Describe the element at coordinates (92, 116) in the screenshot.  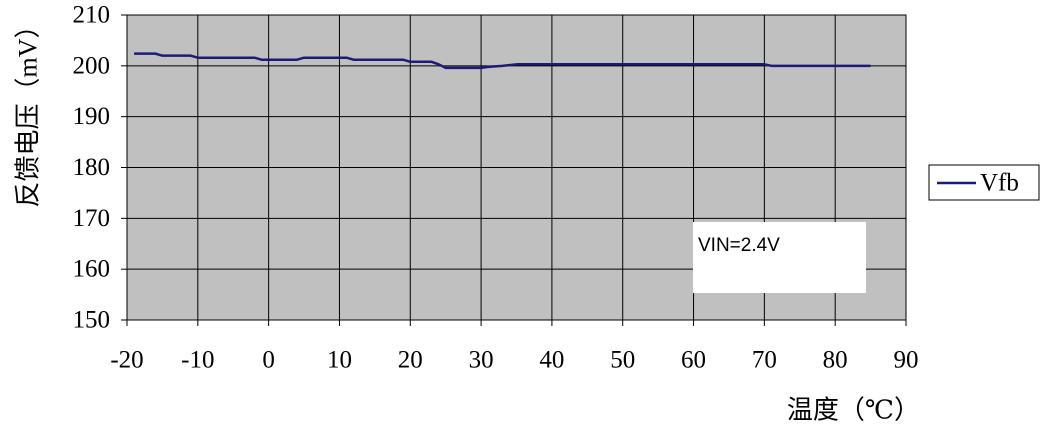
I see `y-tick-label: 190` at that location.